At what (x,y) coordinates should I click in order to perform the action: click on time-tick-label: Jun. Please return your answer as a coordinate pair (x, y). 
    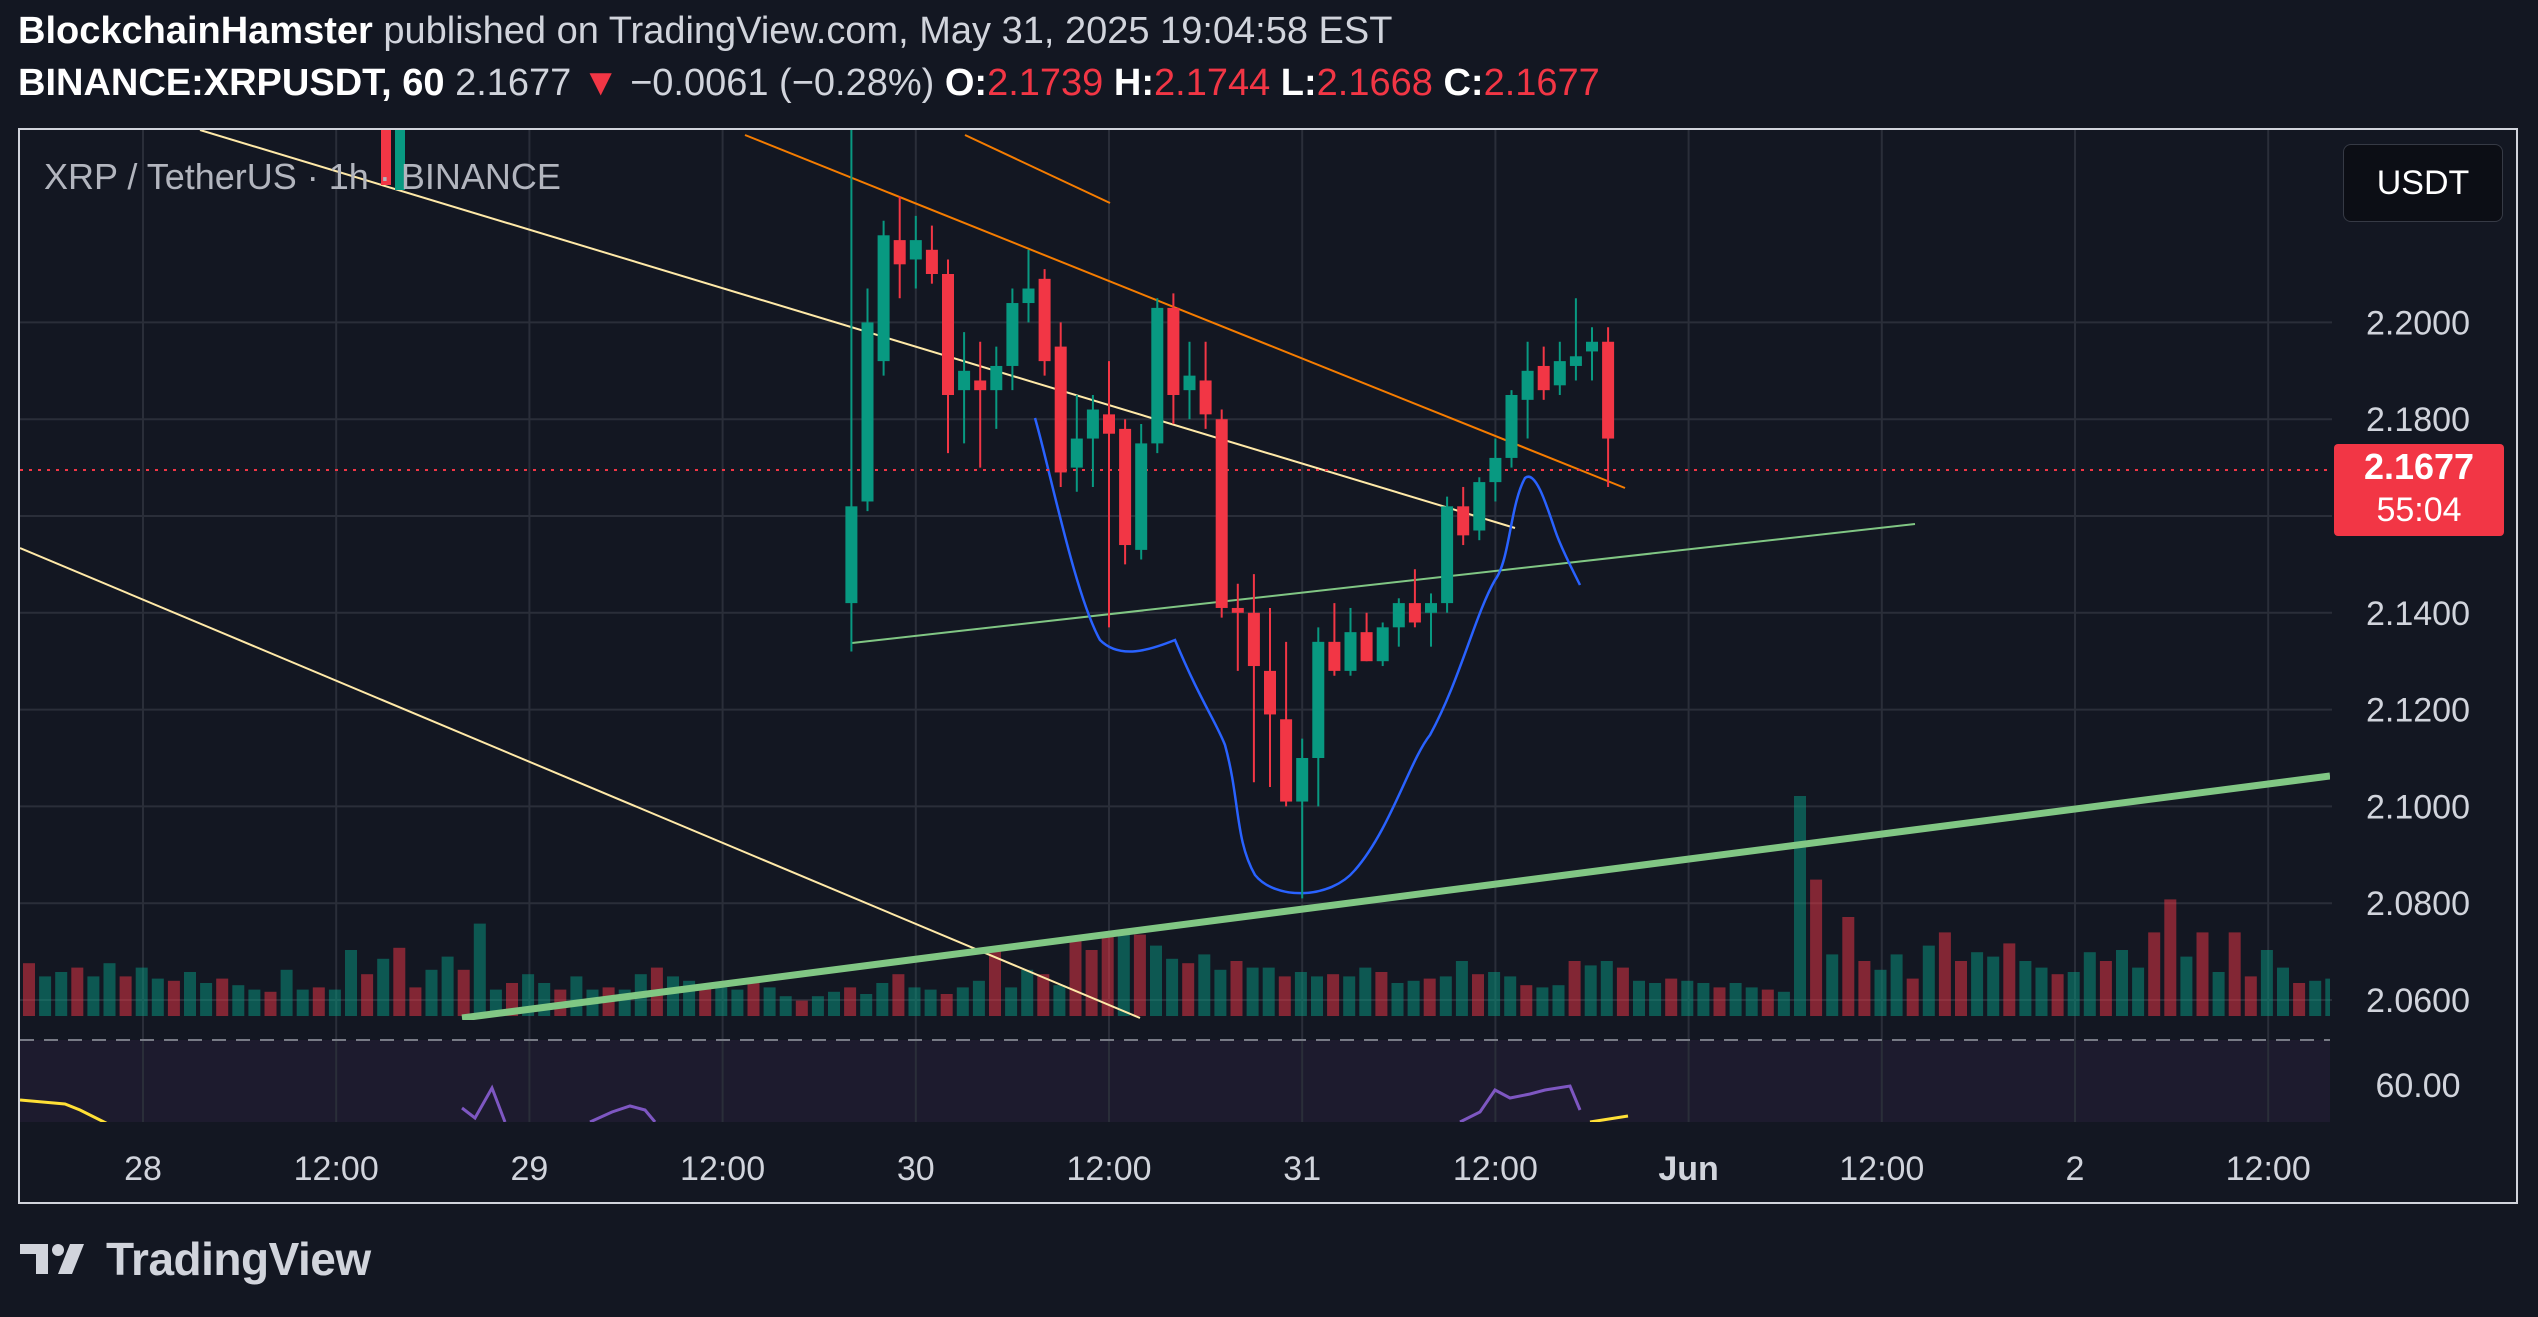
    Looking at the image, I should click on (1688, 1169).